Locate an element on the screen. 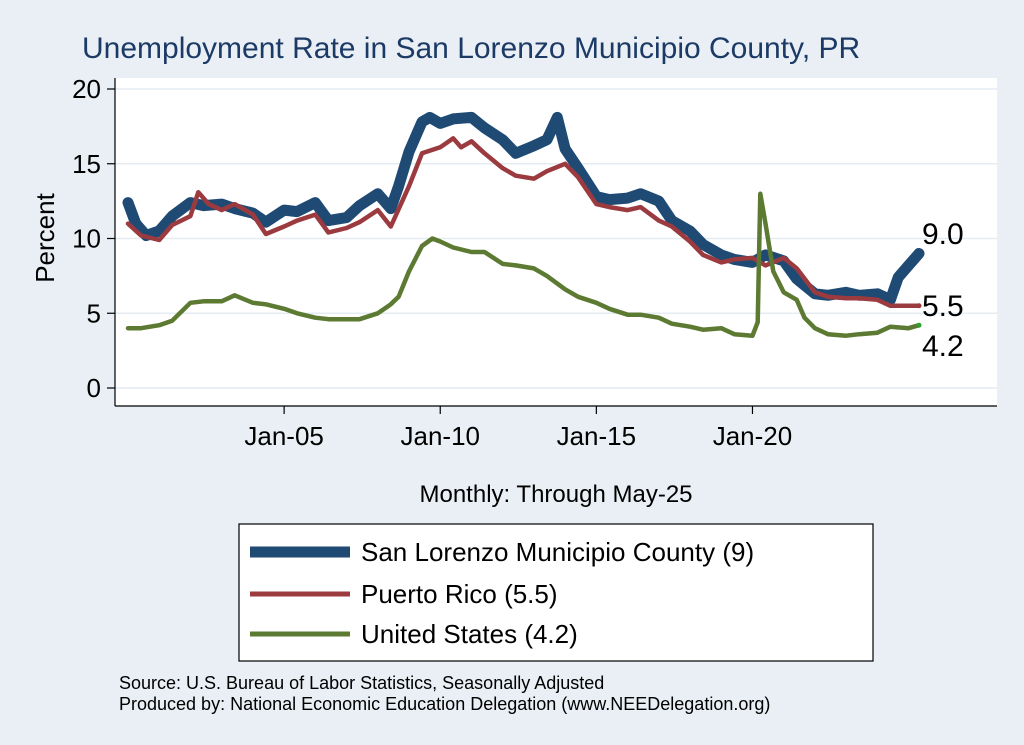 The image size is (1024, 745). y-ticks: 0 5 10 15 20 is located at coordinates (93, 238).